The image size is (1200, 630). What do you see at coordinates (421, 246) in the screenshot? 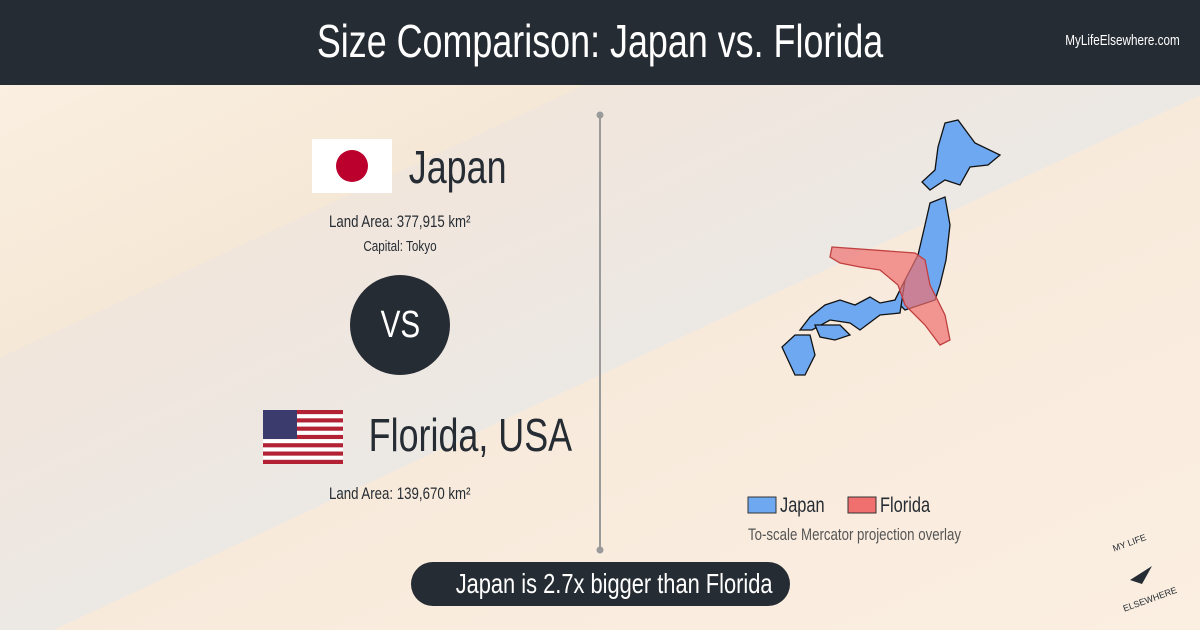
I see `value: Tokyo` at bounding box center [421, 246].